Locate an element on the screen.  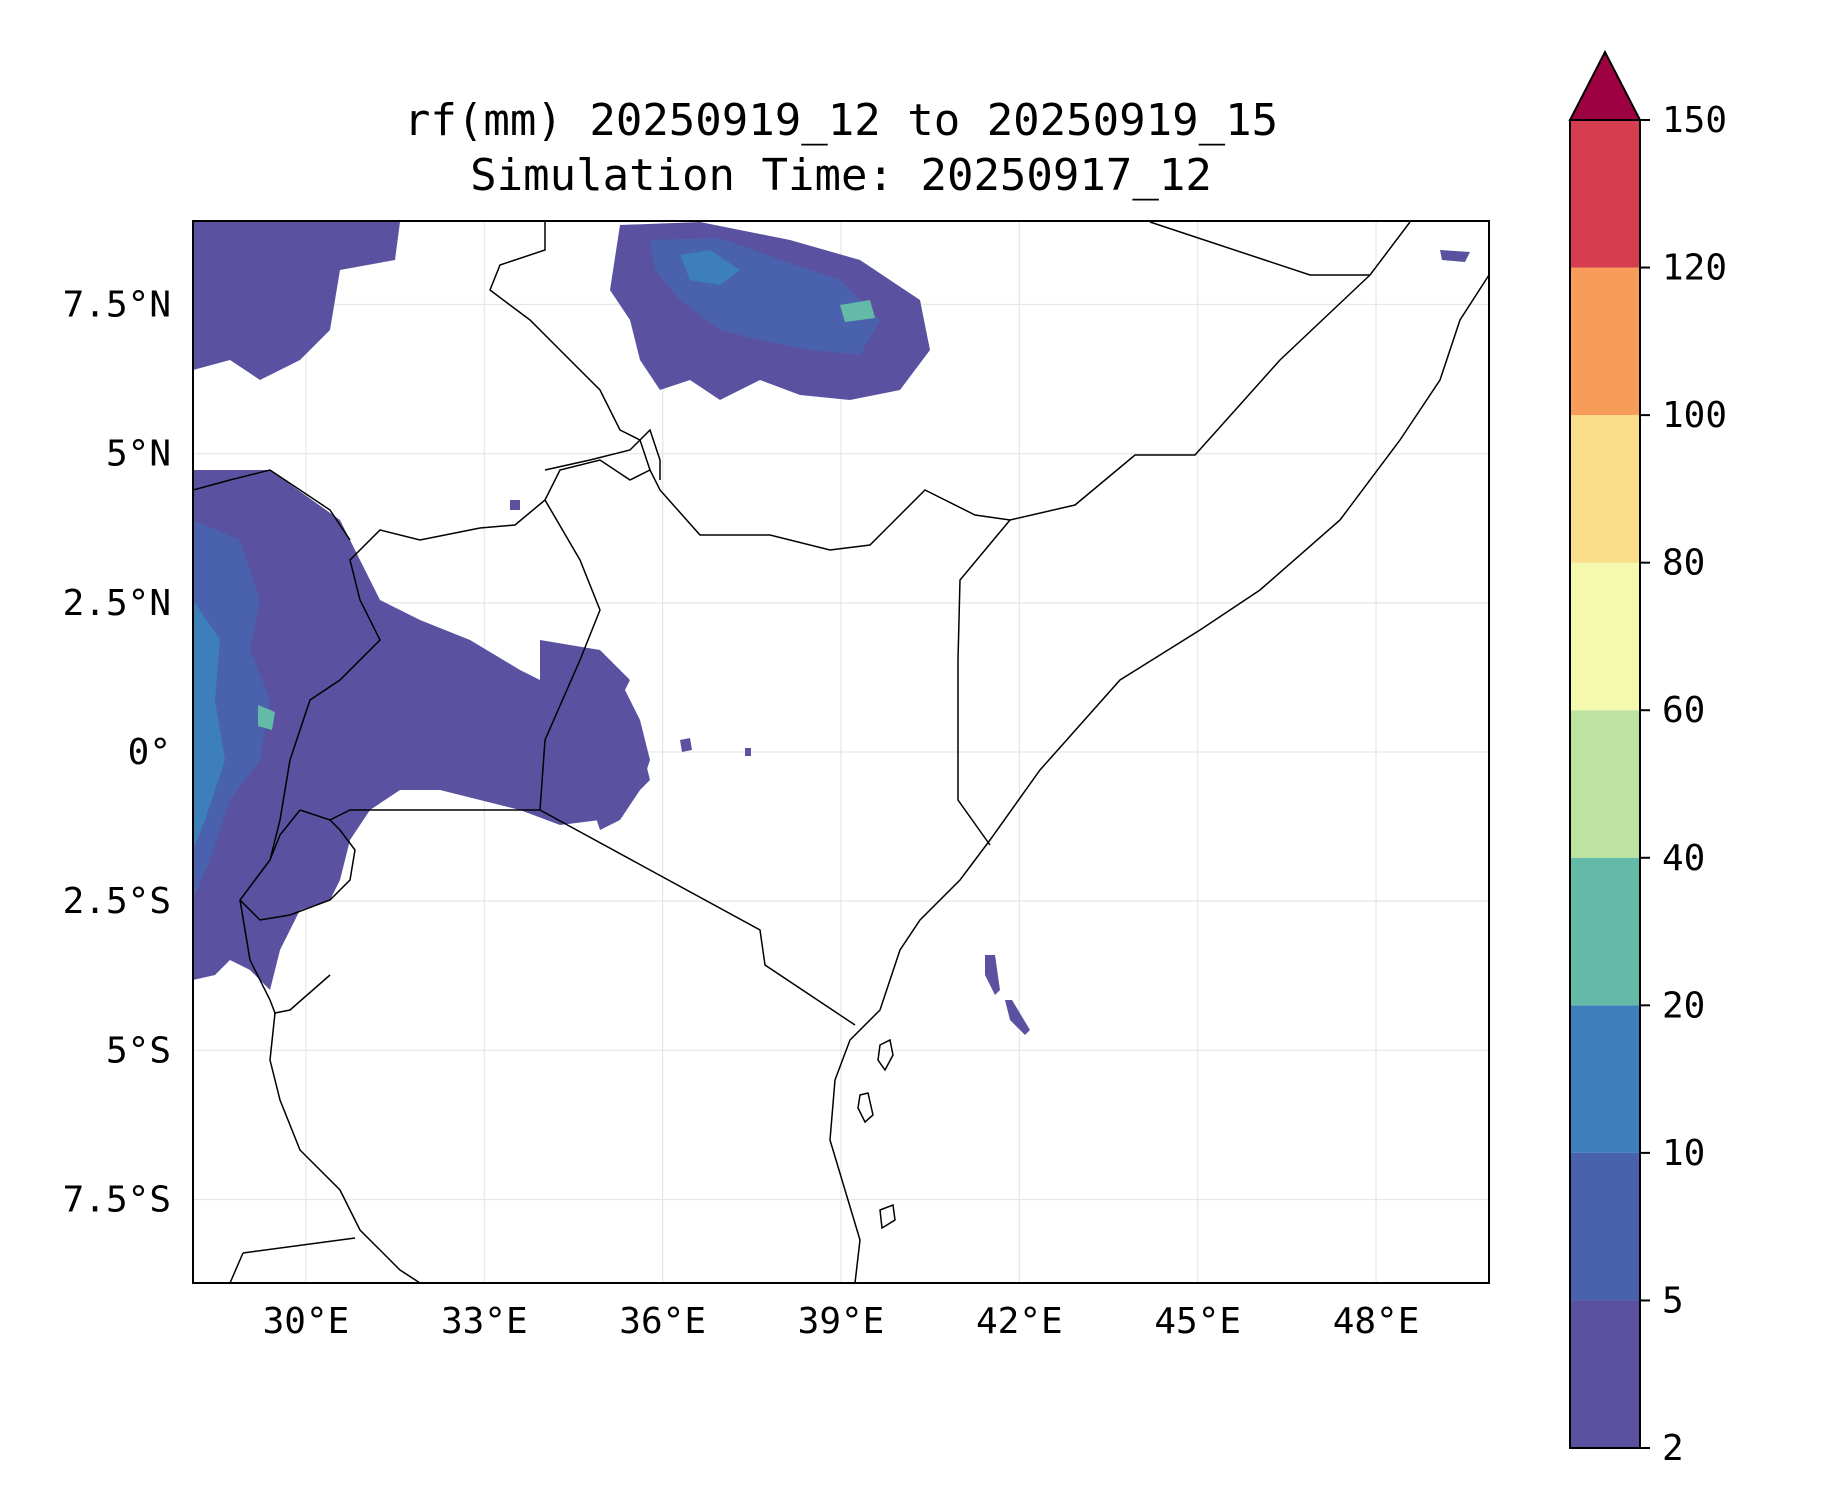
map-subtitle: Simulation Time: 20250917_12 is located at coordinates (841, 175).